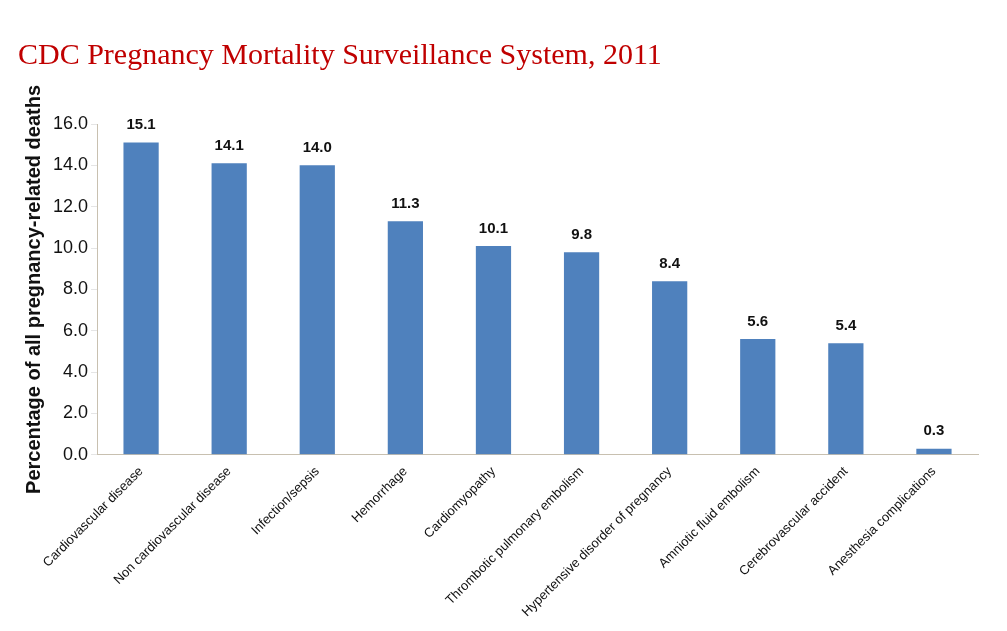  Describe the element at coordinates (340, 53) in the screenshot. I see `chart-title: CDC Pregnancy Mortality Surveillance System, 2011` at that location.